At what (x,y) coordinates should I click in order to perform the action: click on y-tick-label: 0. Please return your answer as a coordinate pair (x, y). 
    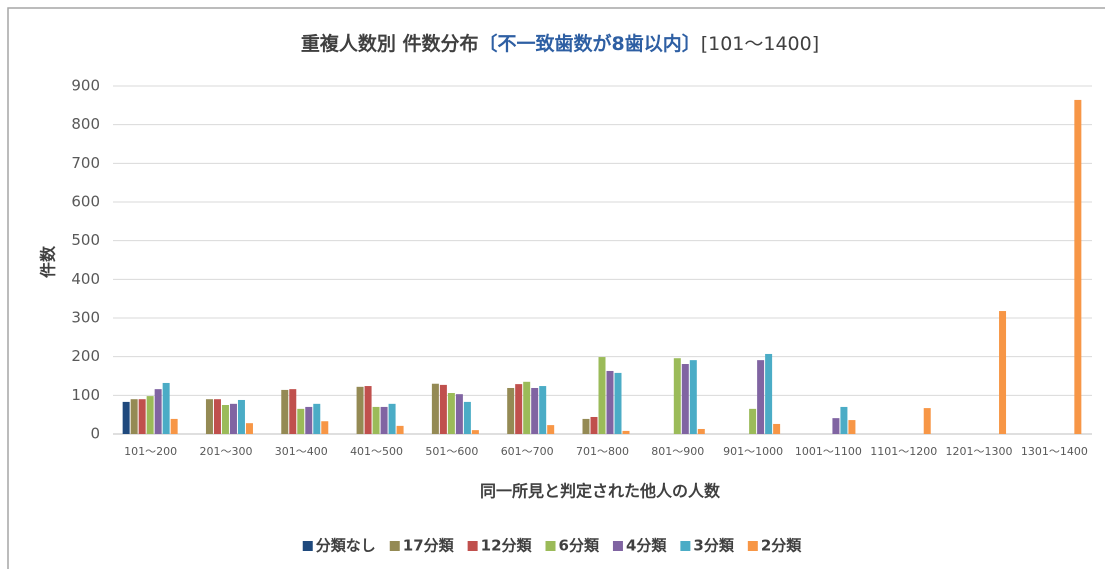
    Looking at the image, I should click on (95, 434).